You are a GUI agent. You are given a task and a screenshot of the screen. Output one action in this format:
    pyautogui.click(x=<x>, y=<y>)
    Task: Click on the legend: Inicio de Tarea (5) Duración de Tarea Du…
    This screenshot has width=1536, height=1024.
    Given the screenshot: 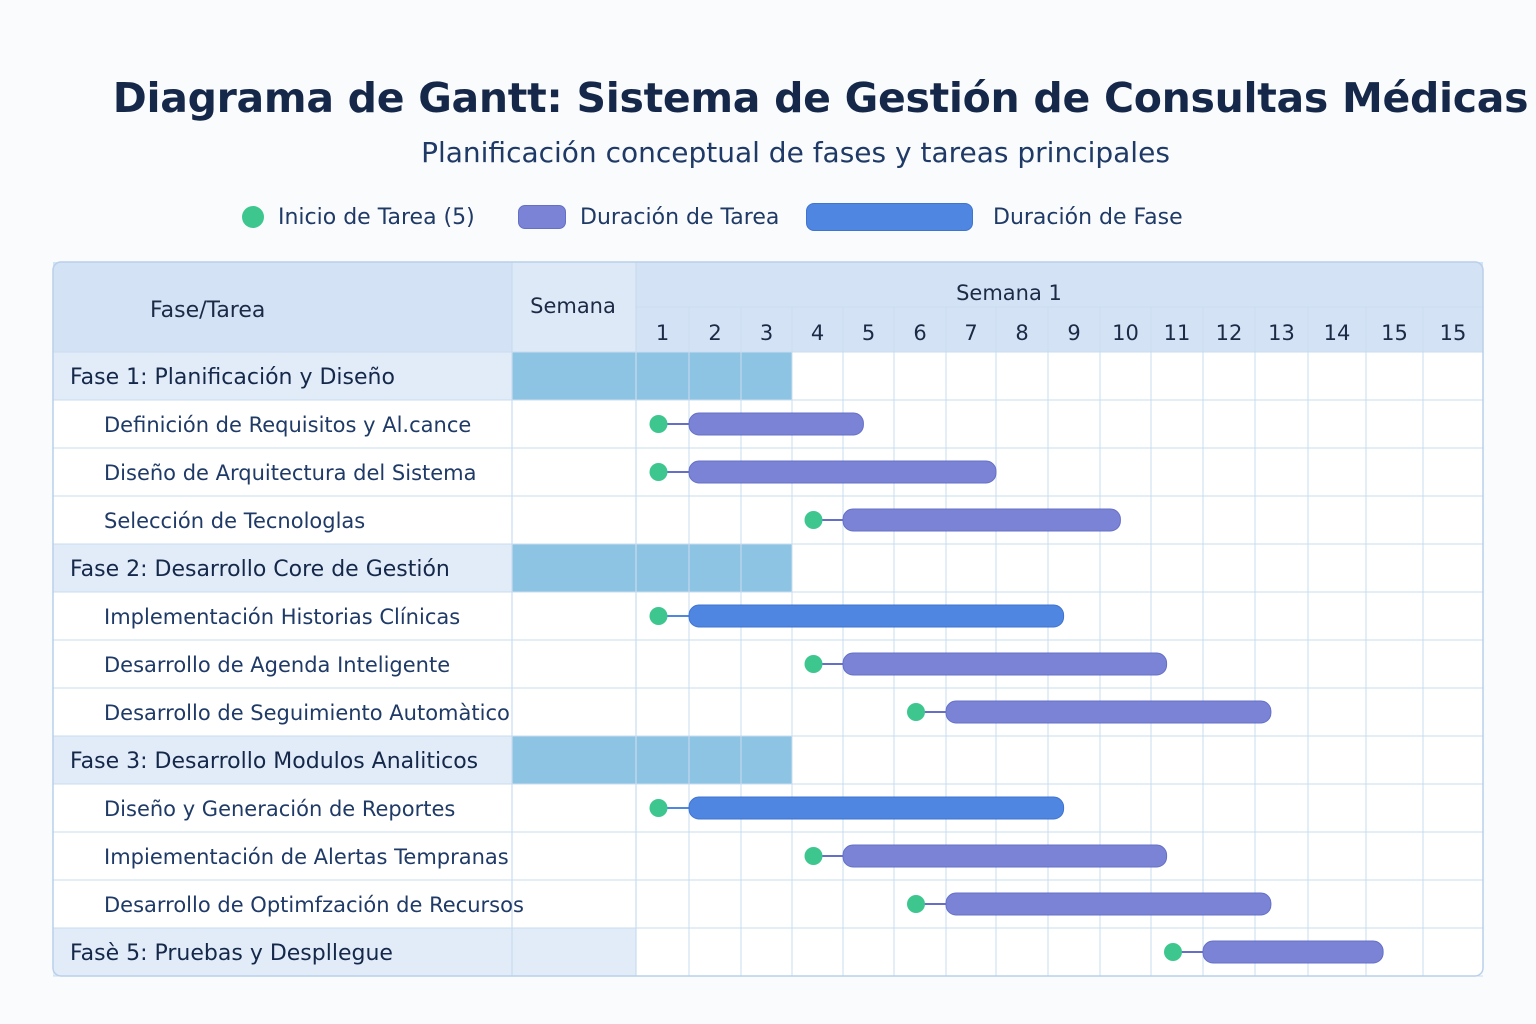 What is the action you would take?
    pyautogui.click(x=768, y=217)
    